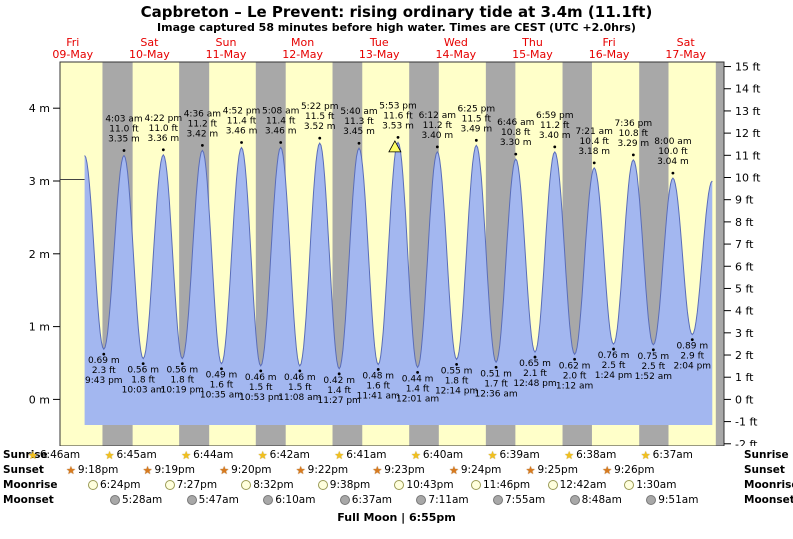 This screenshot has height=539, width=793. What do you see at coordinates (532, 54) in the screenshot?
I see `day-date-label: 15-May` at bounding box center [532, 54].